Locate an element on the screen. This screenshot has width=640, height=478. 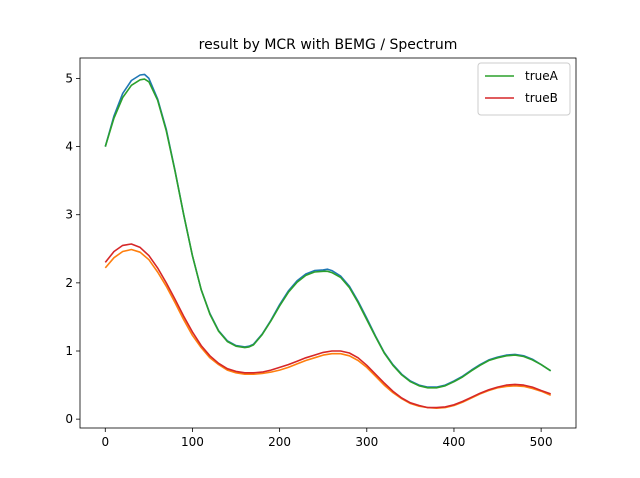
y-tick-label: 1 is located at coordinates (69, 351).